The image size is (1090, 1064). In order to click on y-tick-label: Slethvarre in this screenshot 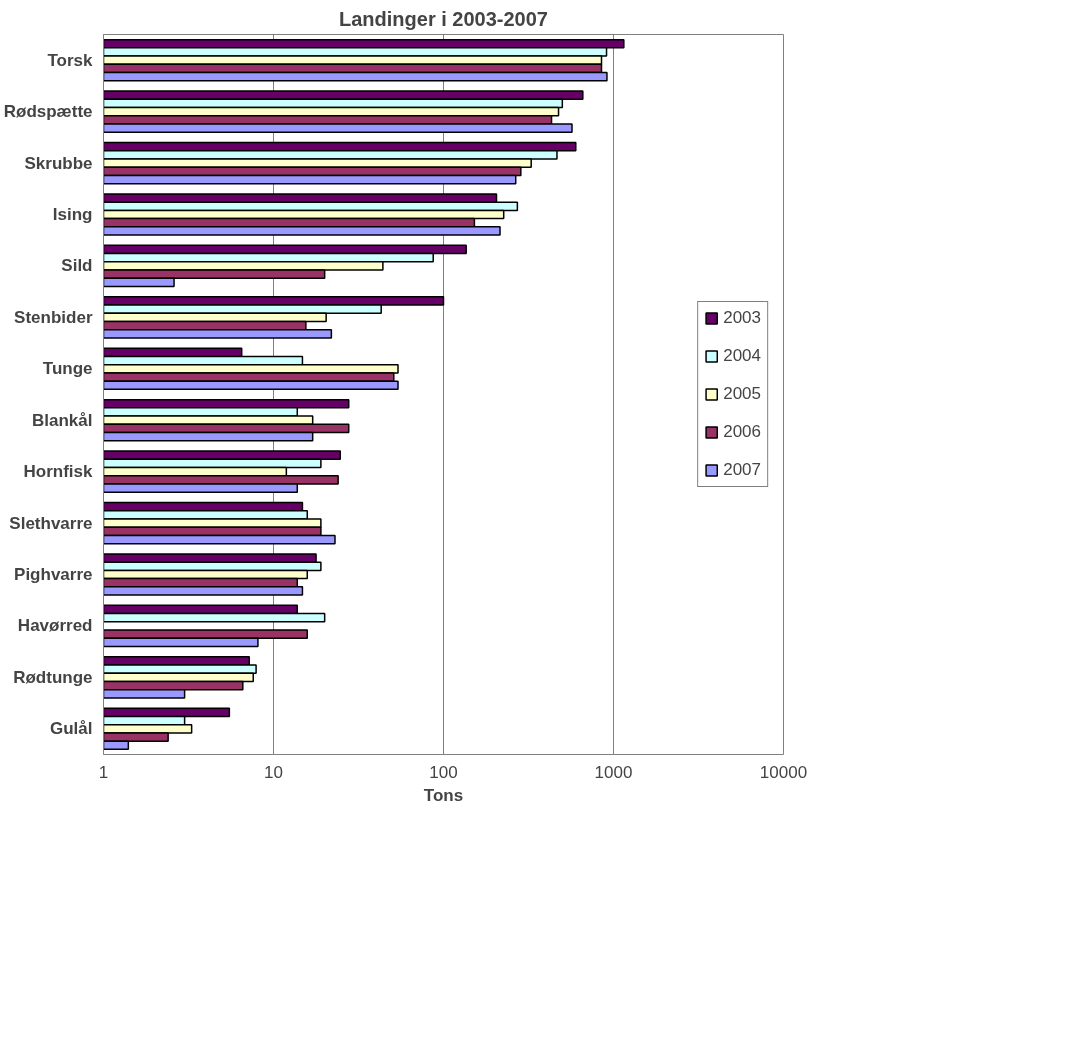, I will do `click(51, 523)`.